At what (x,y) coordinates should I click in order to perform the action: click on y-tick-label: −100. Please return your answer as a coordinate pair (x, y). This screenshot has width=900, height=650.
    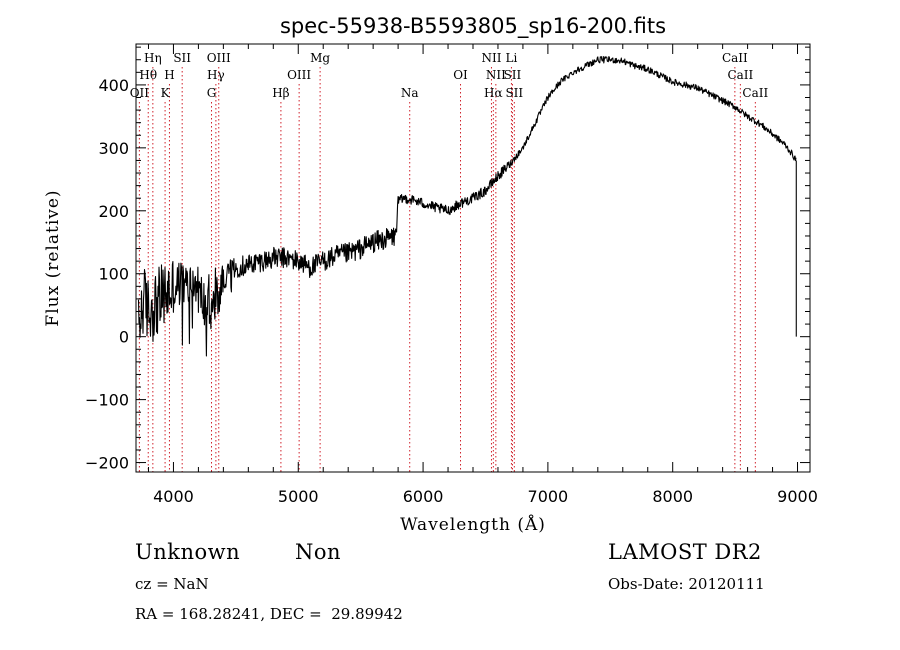
    Looking at the image, I should click on (107, 400).